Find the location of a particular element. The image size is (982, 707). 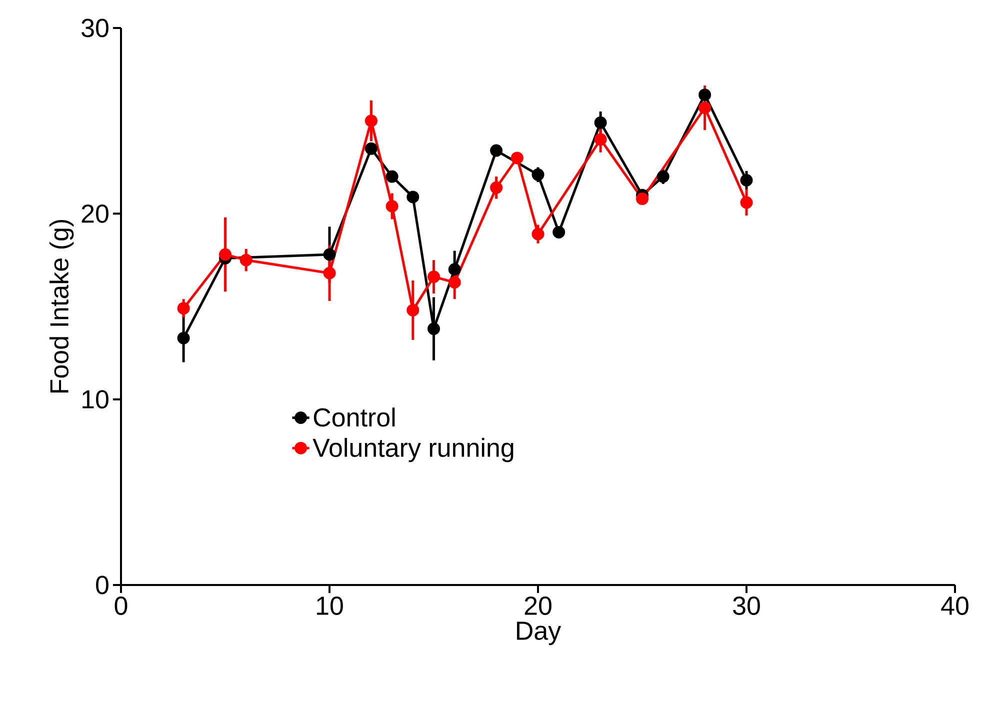

x-axis-title: Day is located at coordinates (539, 634).